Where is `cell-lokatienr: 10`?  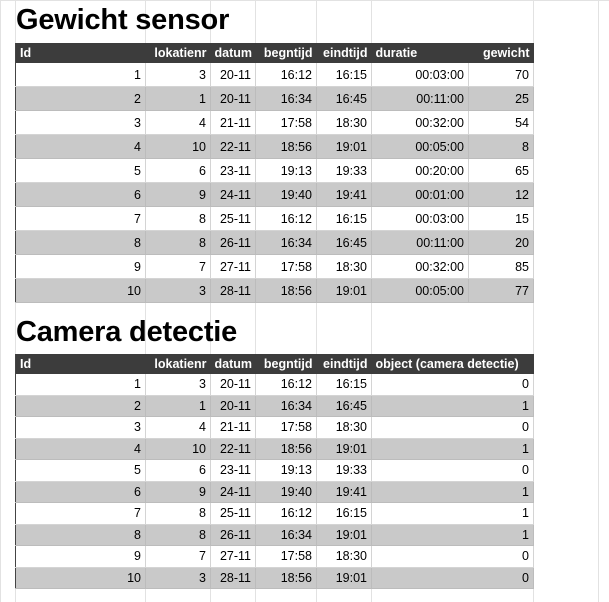
cell-lokatienr: 10 is located at coordinates (178, 449).